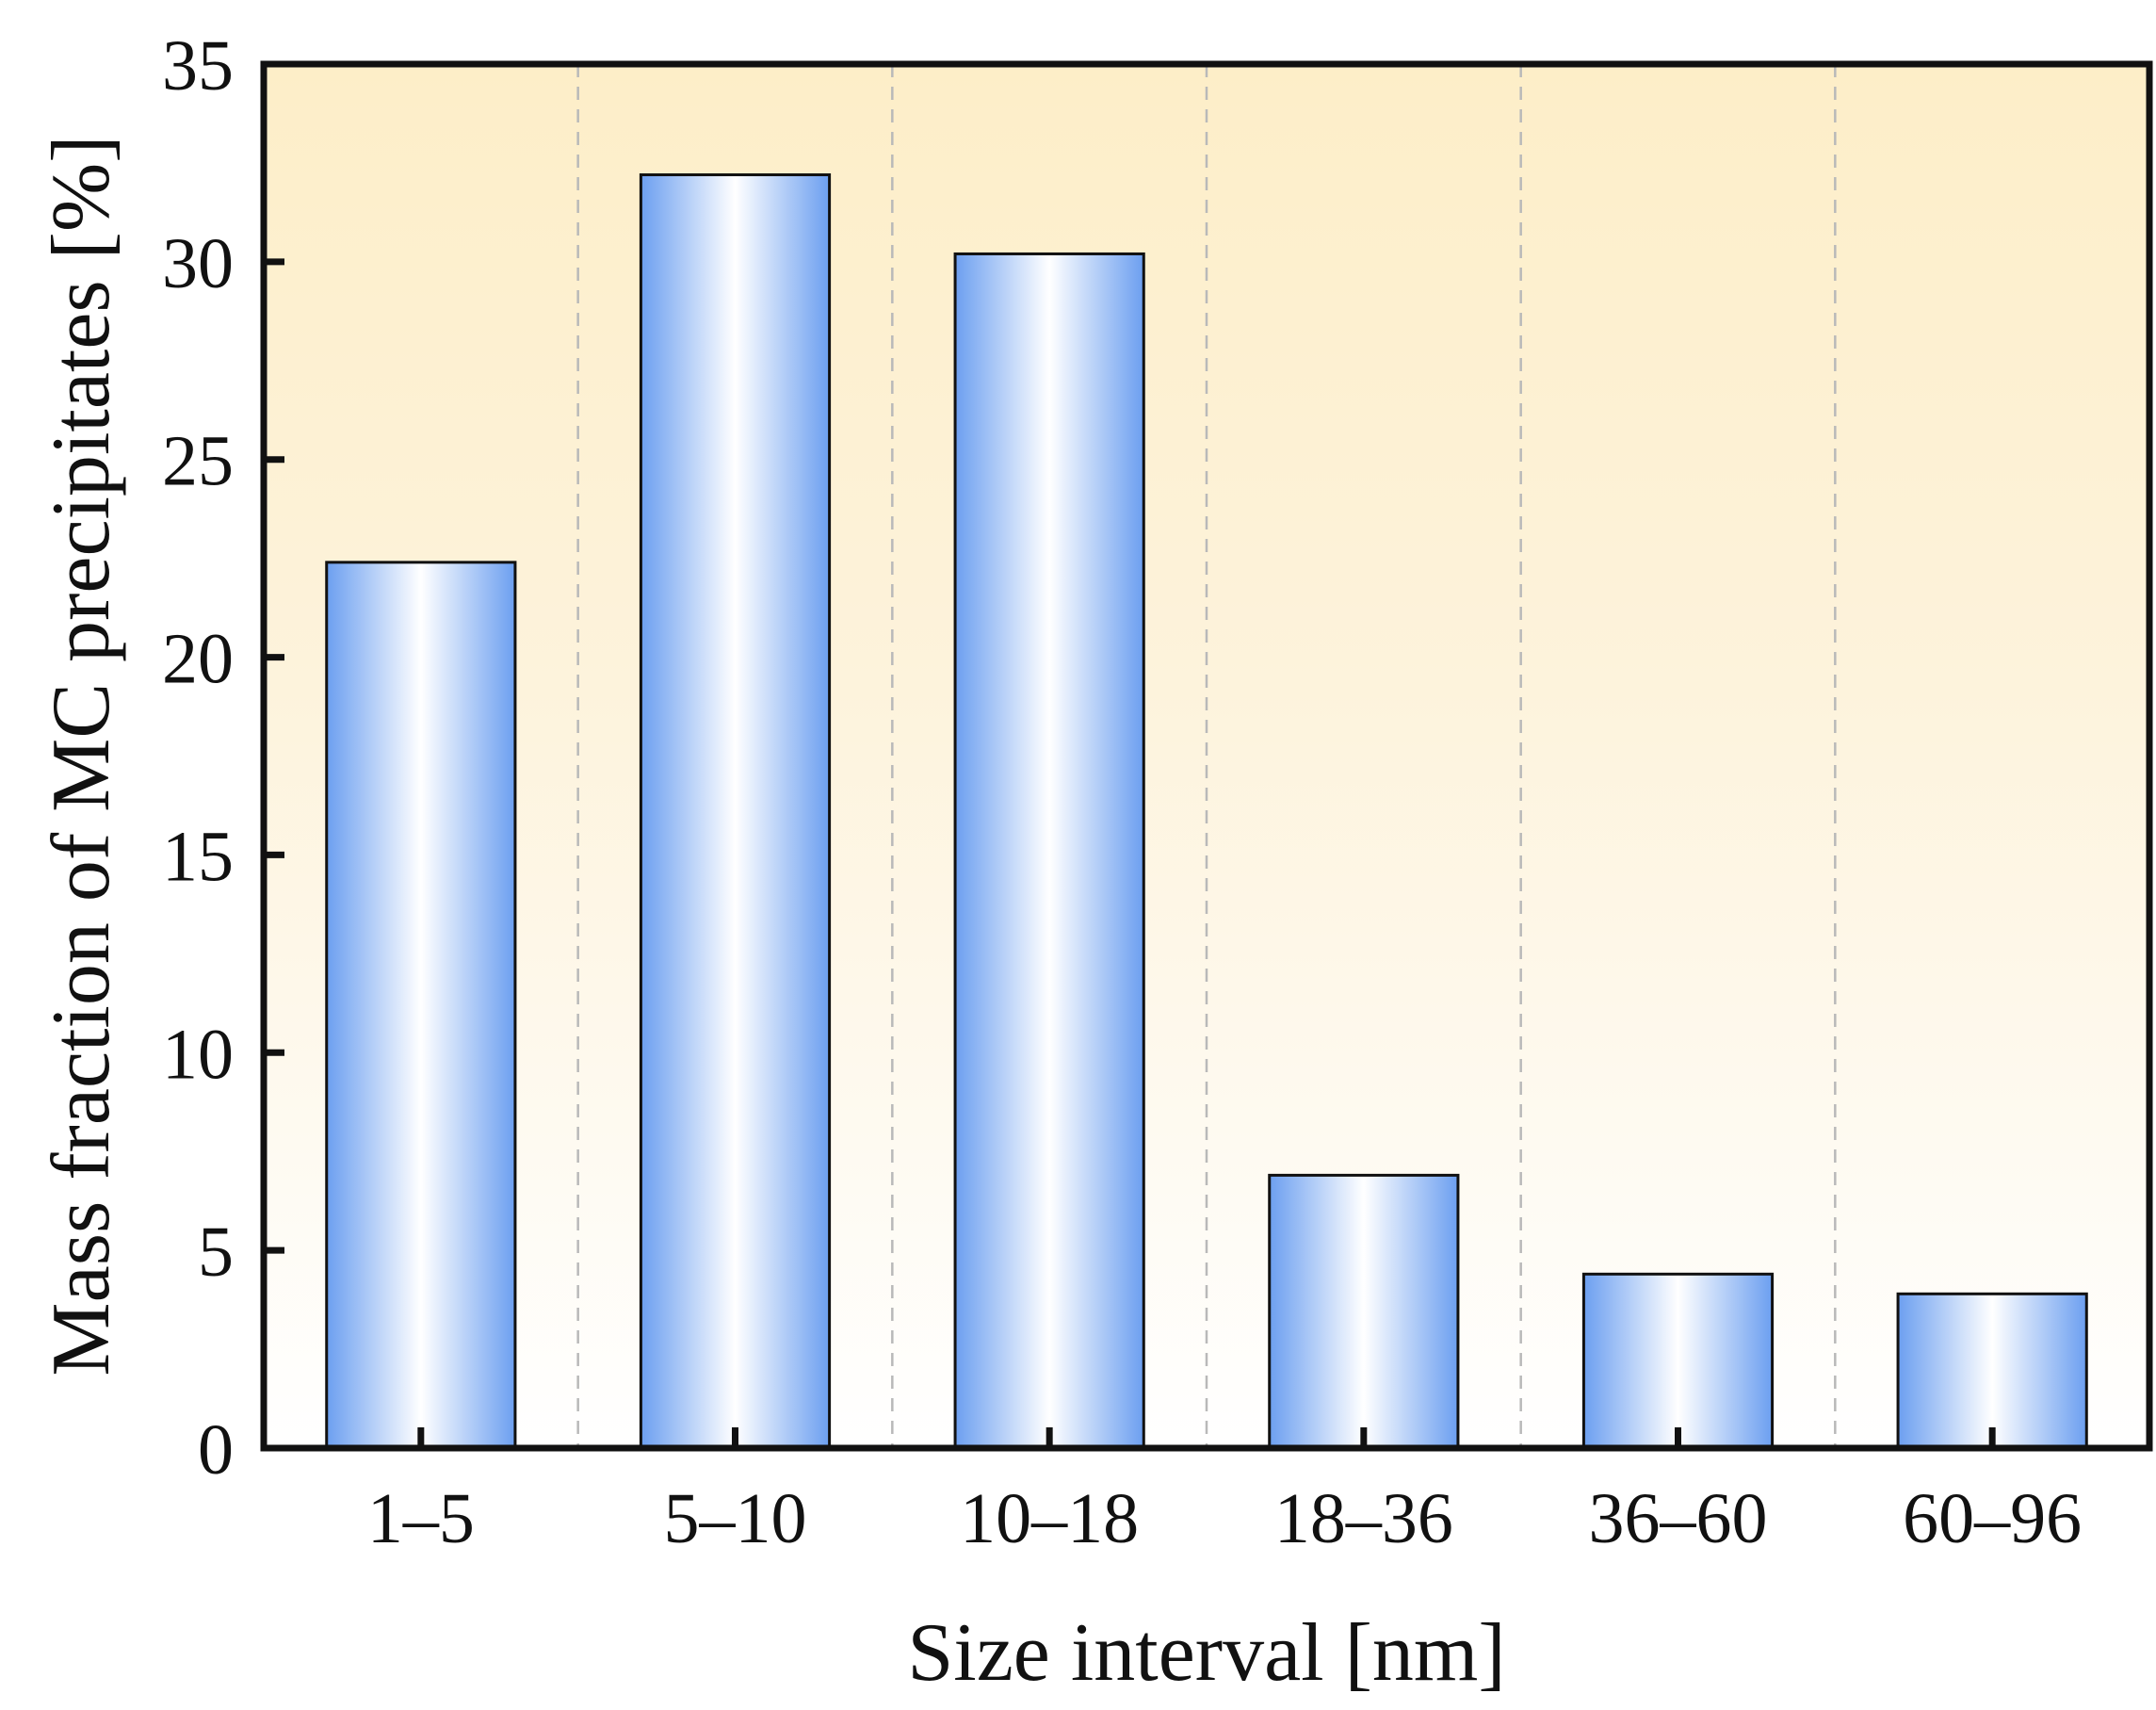  Describe the element at coordinates (1678, 1518) in the screenshot. I see `x-tick-label-5: 36–60` at that location.